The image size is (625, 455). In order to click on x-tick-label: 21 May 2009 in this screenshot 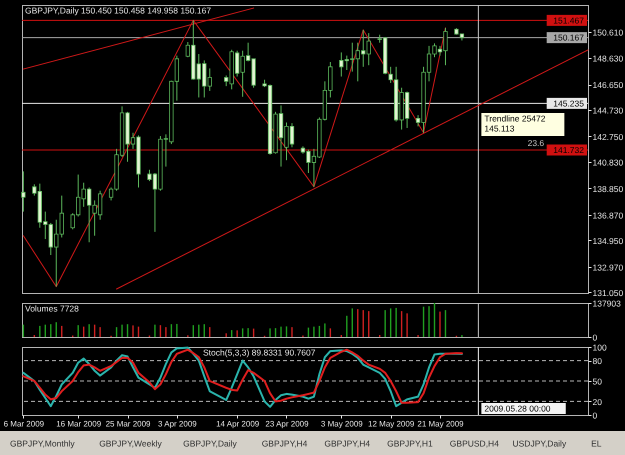, I will do `click(440, 424)`.